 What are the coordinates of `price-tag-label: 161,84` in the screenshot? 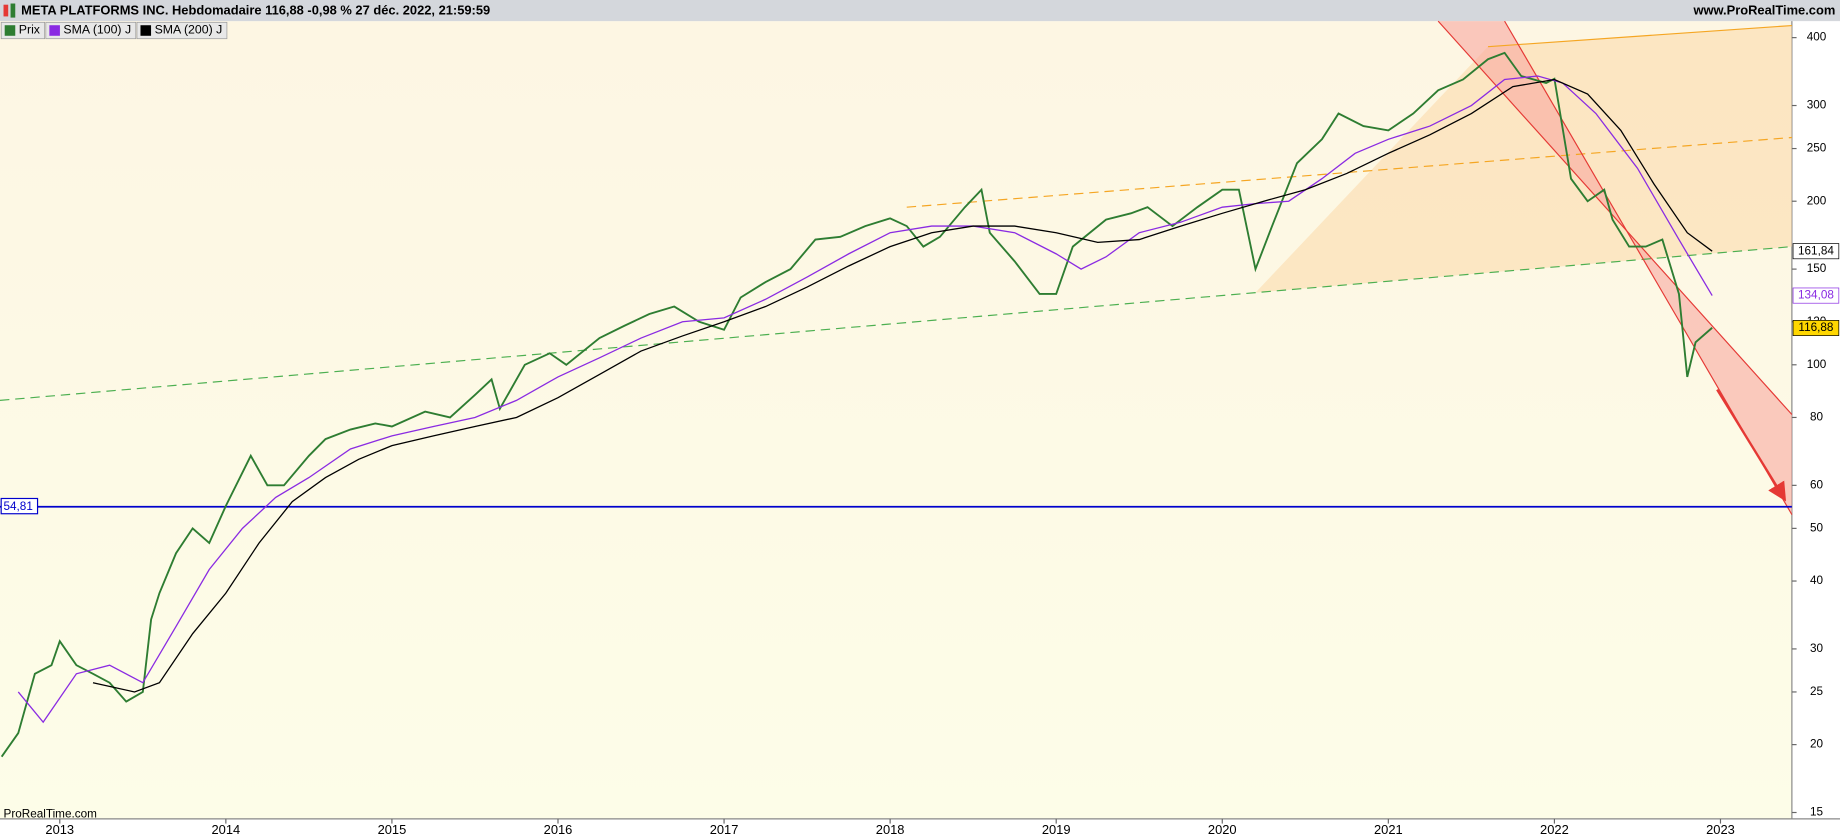 It's located at (1816, 250).